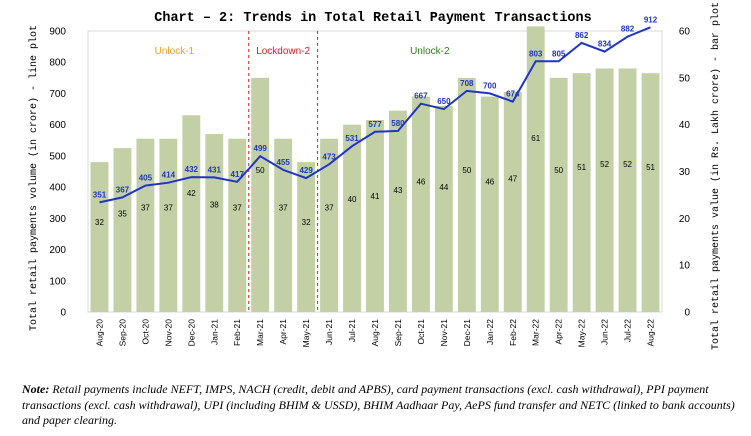 The width and height of the screenshot is (751, 436). Describe the element at coordinates (490, 332) in the screenshot. I see `x-tick-label: Jan-22` at that location.